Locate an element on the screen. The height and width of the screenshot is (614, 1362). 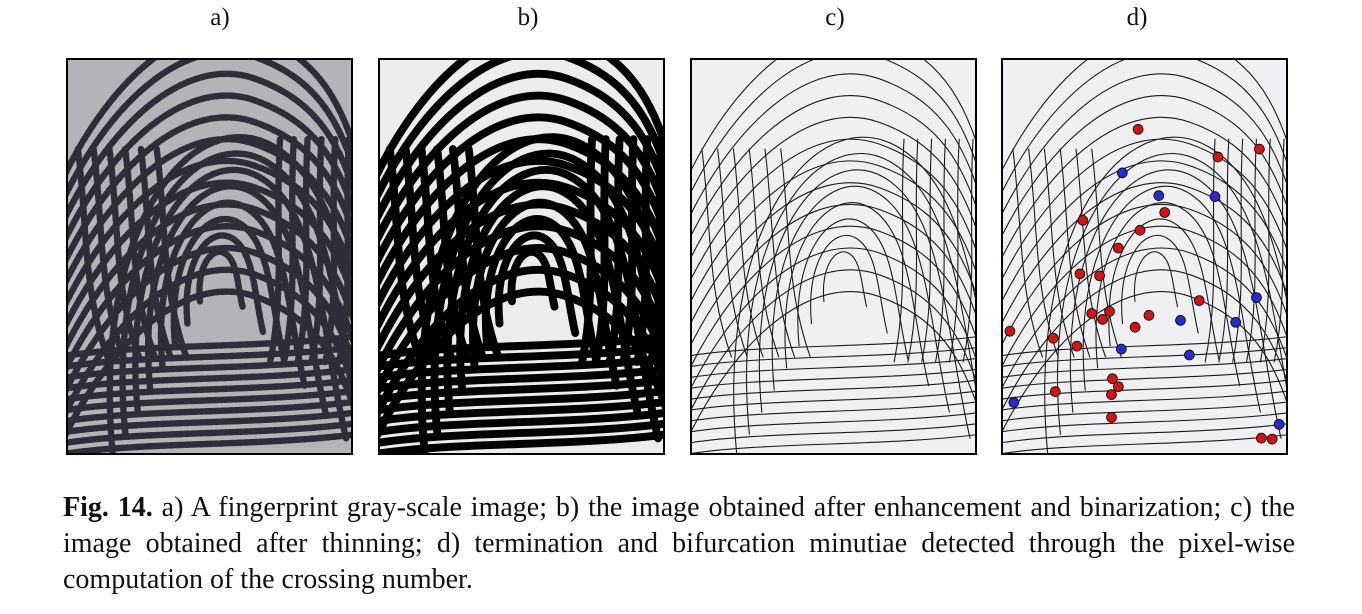
fingerprint-grayscale-image is located at coordinates (209, 256).